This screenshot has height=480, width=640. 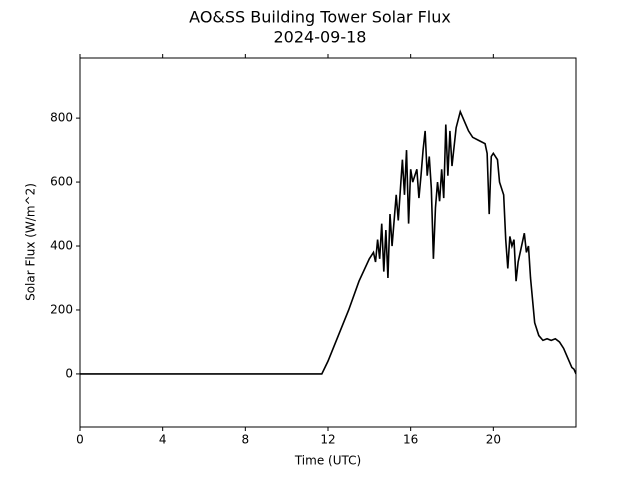 What do you see at coordinates (69, 373) in the screenshot?
I see `y-tick-label: 0` at bounding box center [69, 373].